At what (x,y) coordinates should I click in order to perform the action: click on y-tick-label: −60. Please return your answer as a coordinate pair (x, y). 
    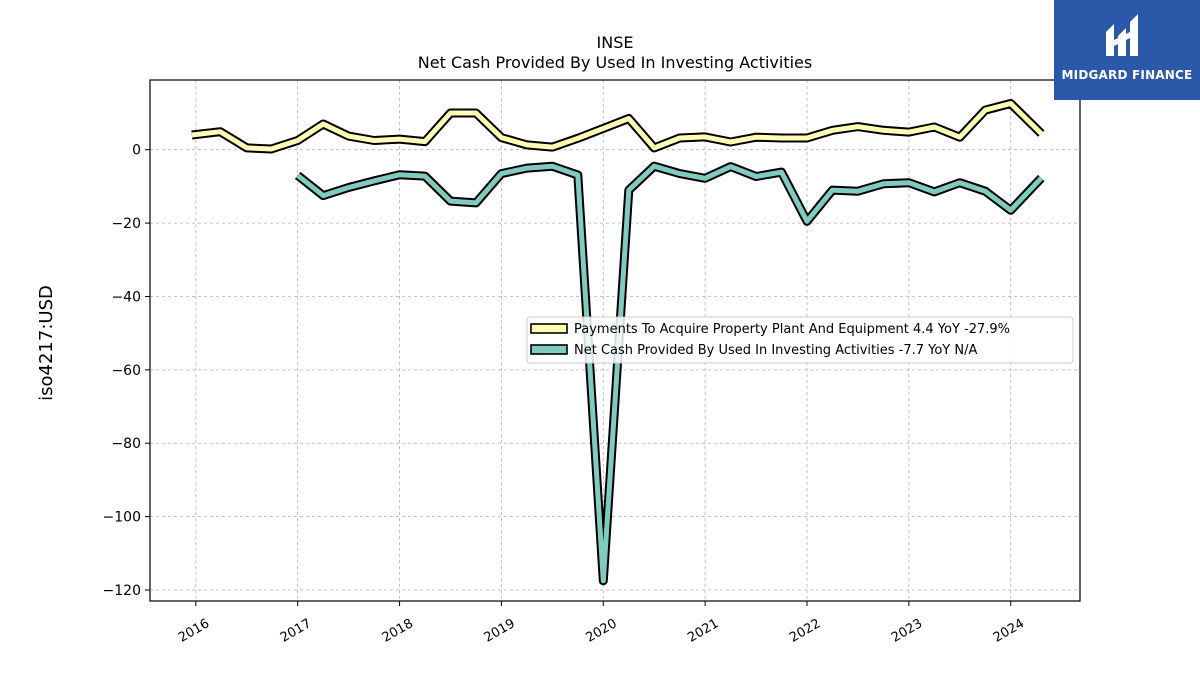
    Looking at the image, I should click on (126, 371).